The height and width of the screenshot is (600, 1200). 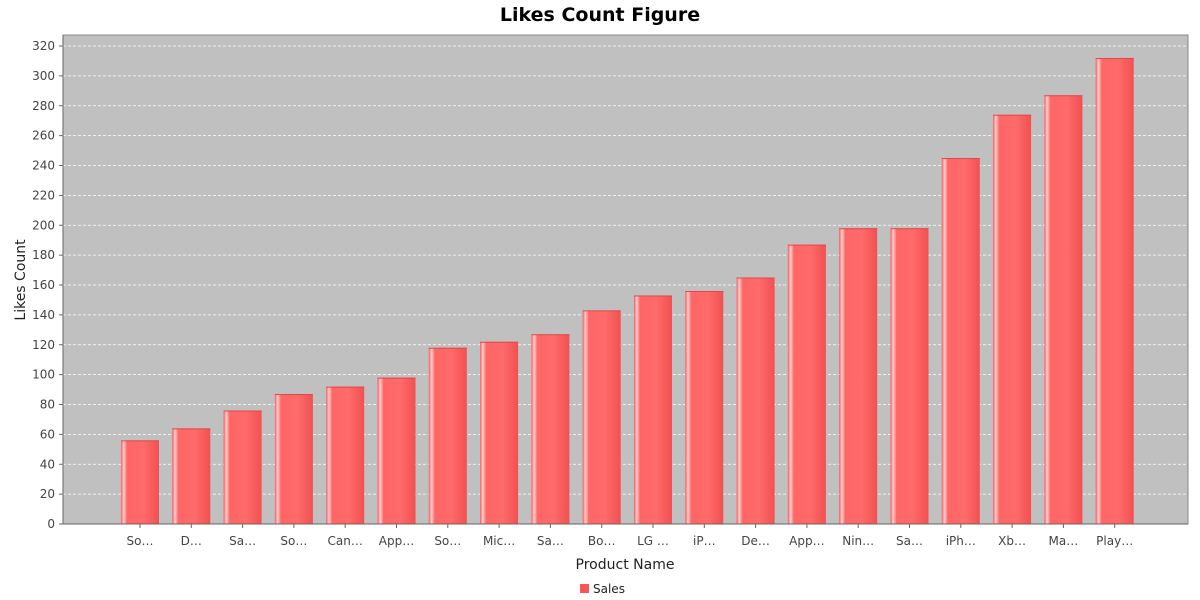 I want to click on y-tick-label: 120, so click(x=43, y=345).